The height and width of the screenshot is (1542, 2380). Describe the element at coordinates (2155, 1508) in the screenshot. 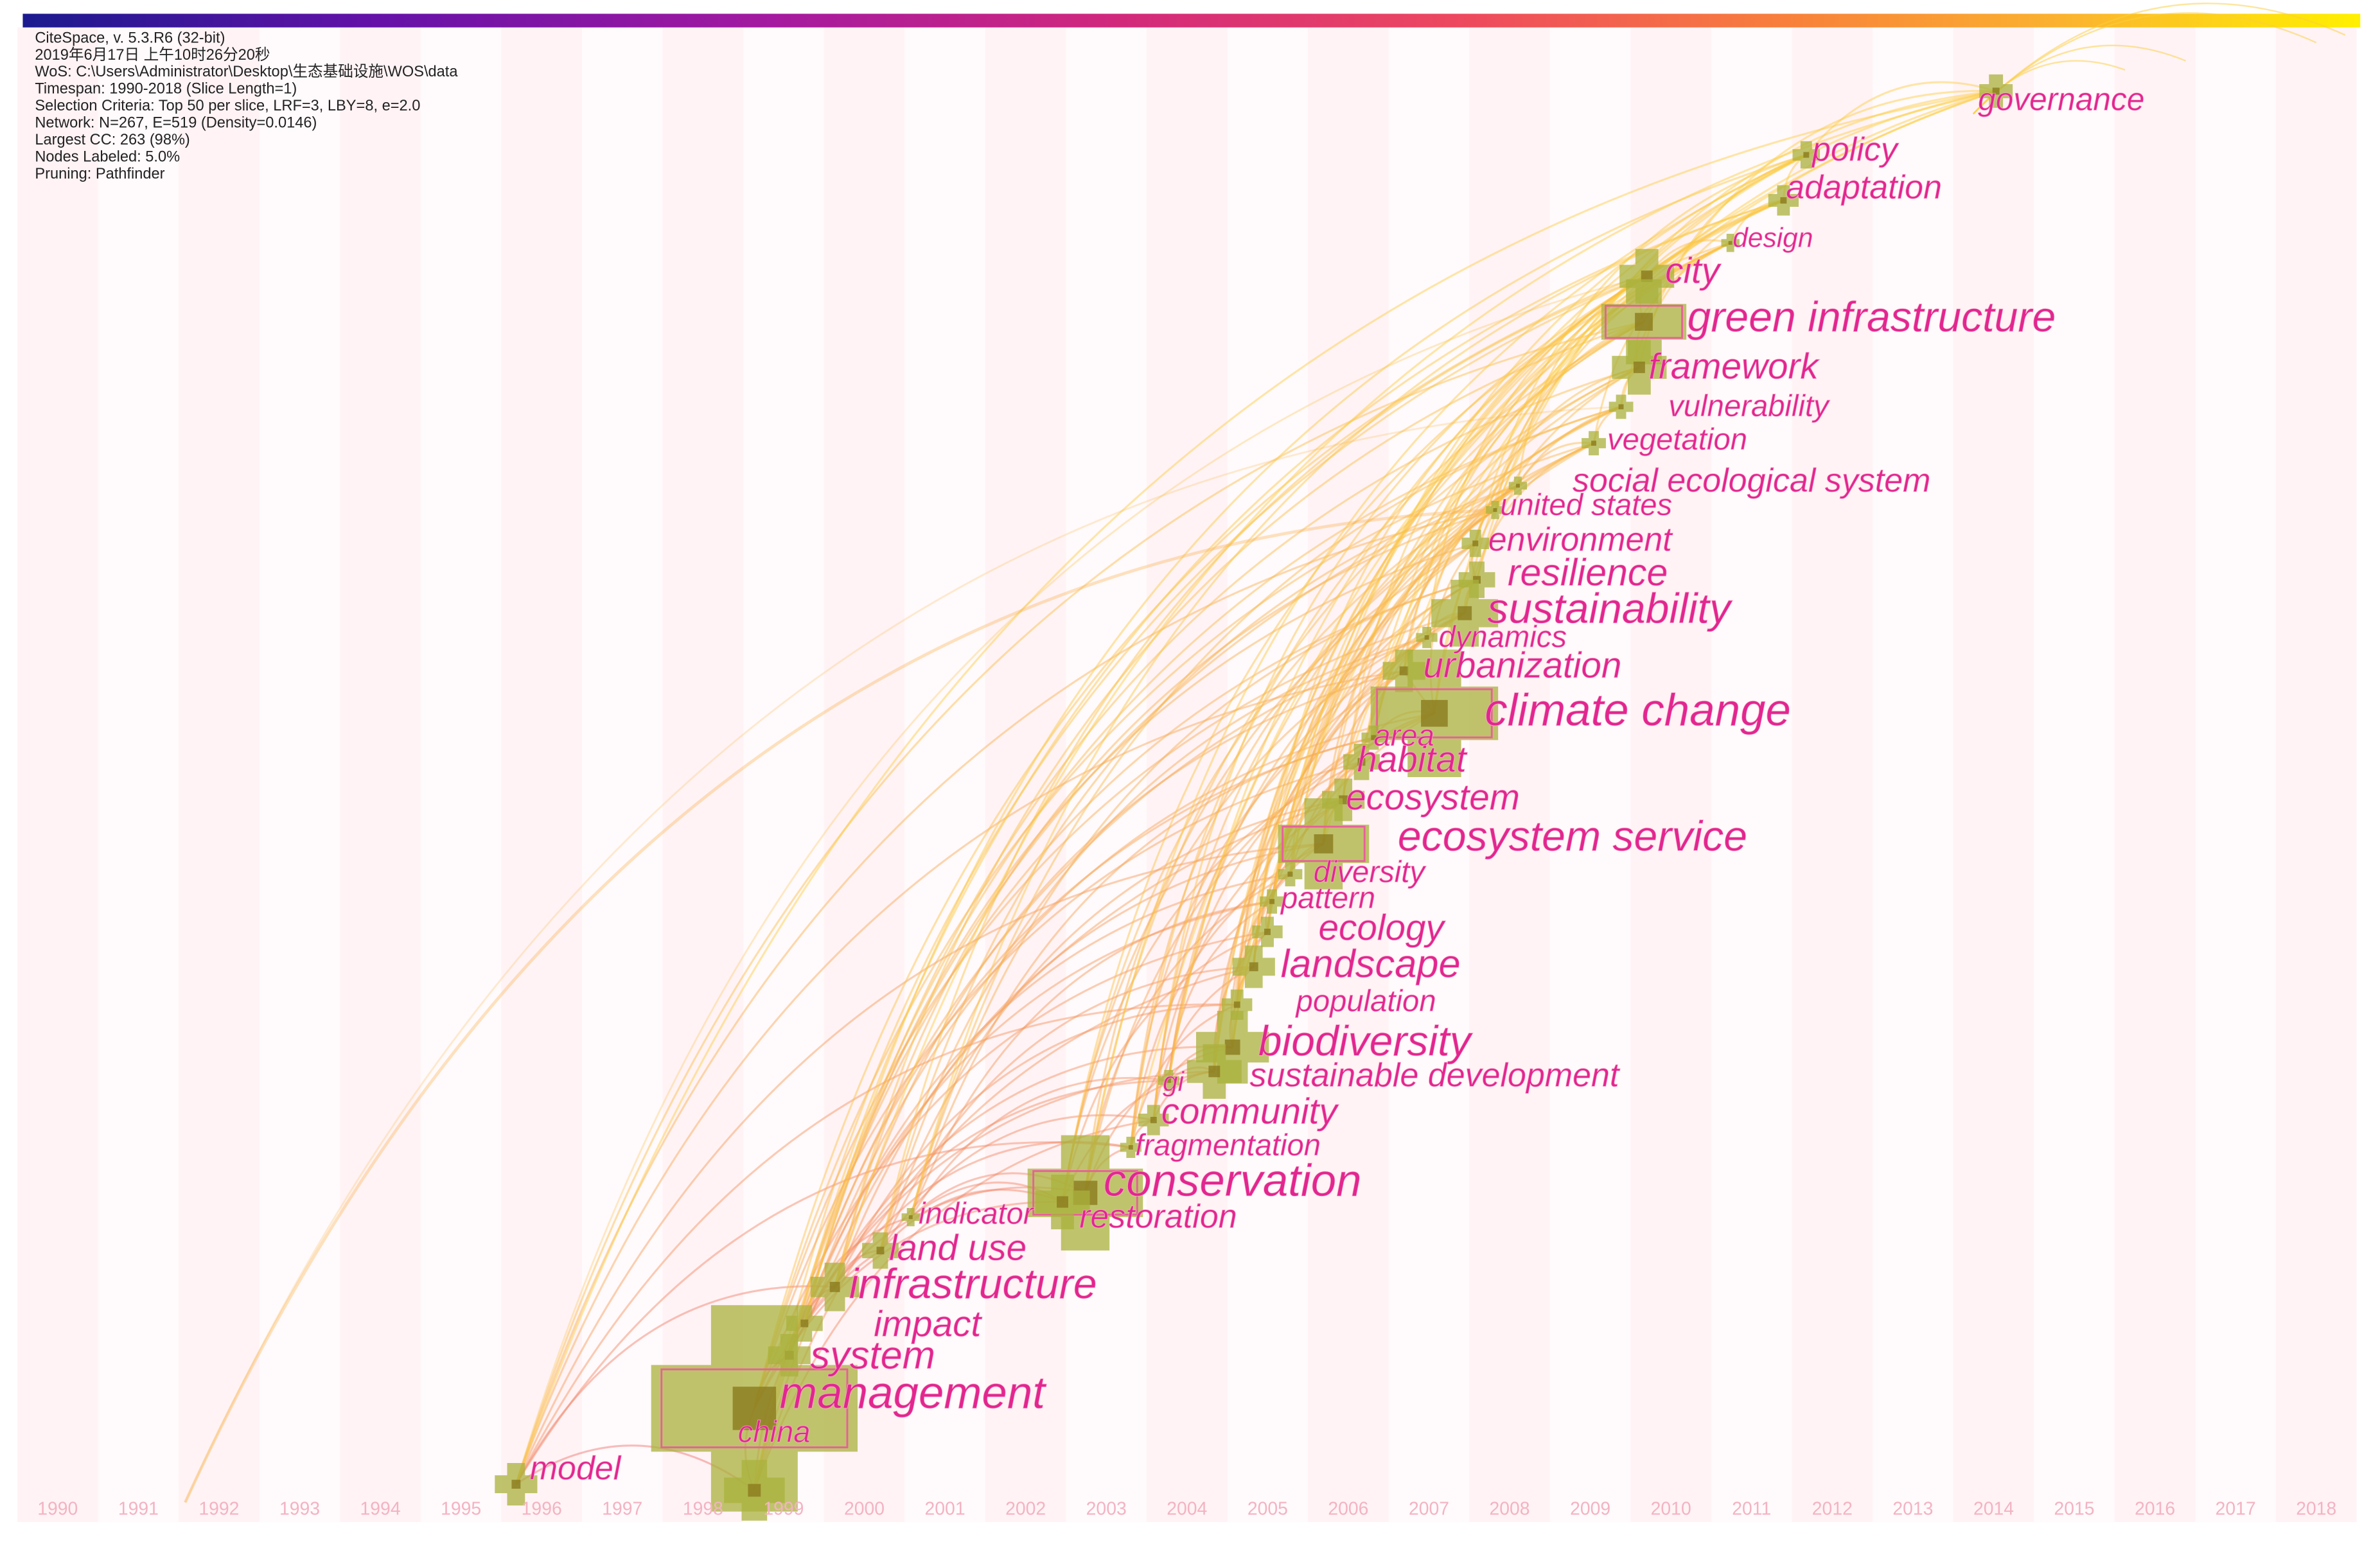

I see `year-label: 2016` at that location.